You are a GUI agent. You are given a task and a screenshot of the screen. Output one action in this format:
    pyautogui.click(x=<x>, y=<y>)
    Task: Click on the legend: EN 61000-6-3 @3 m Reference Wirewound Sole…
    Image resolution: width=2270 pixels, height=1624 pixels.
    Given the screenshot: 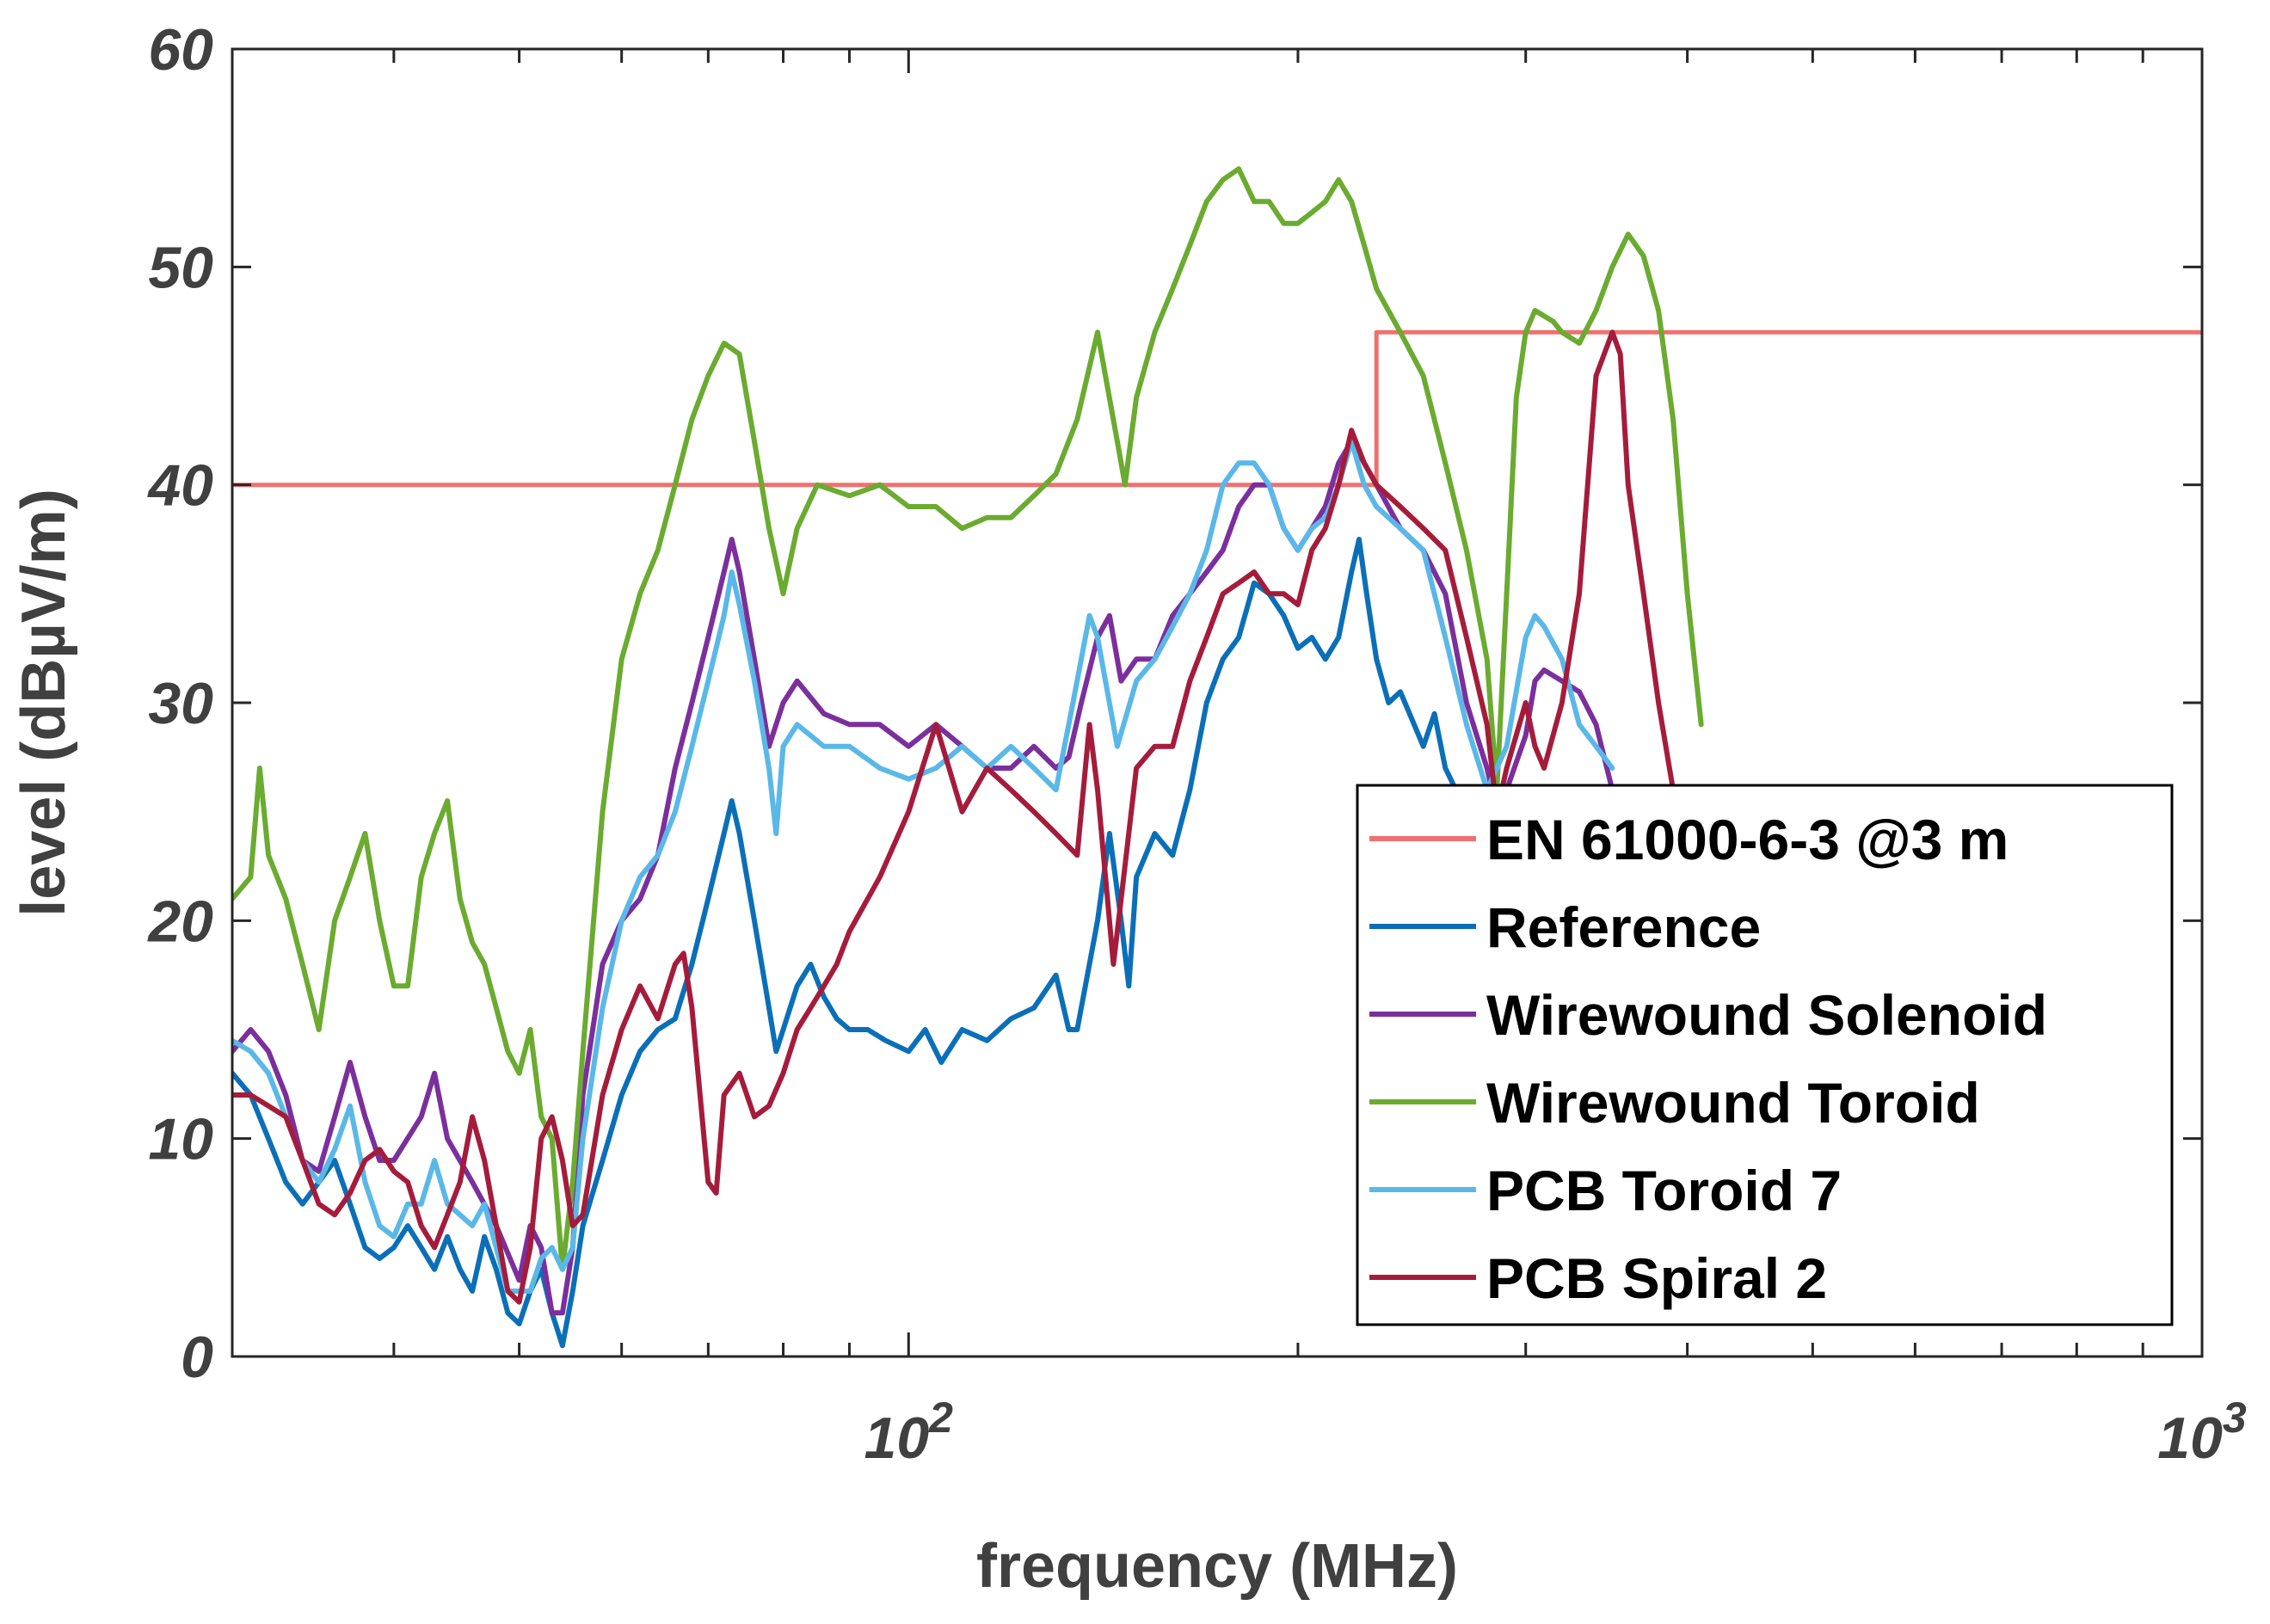 What is the action you would take?
    pyautogui.click(x=1765, y=1055)
    